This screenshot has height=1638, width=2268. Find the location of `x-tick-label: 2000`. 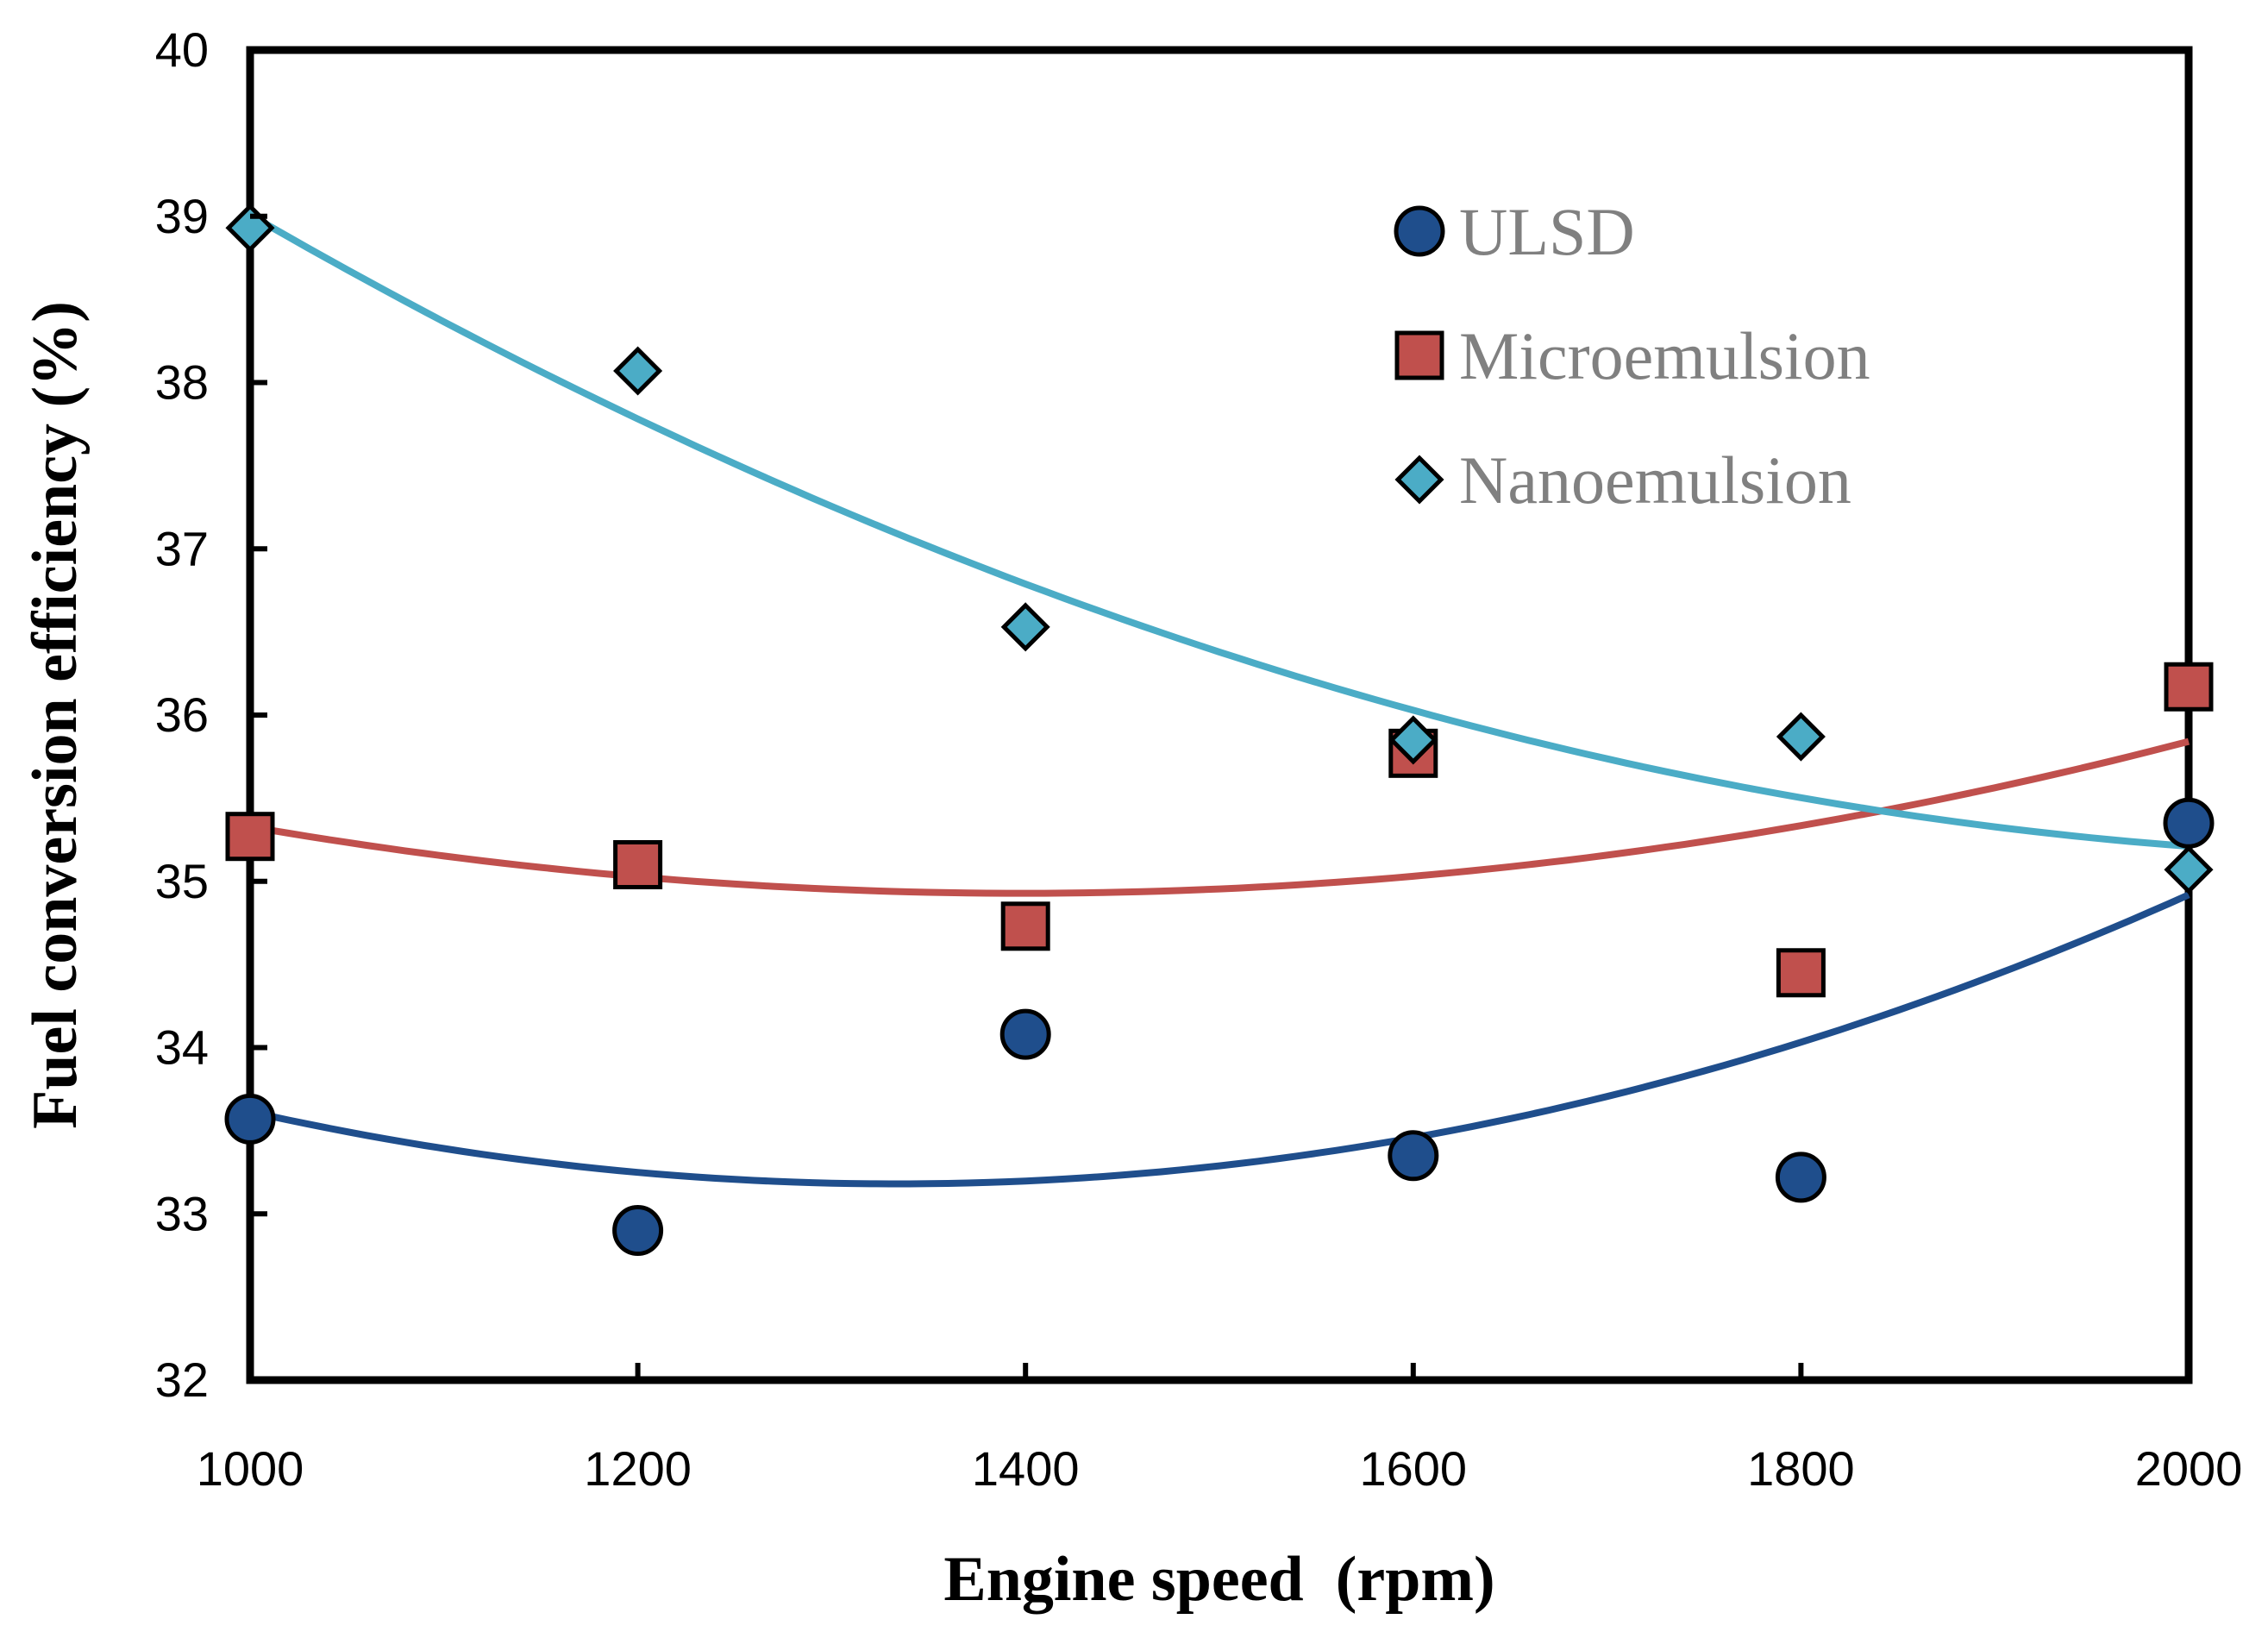

x-tick-label: 2000 is located at coordinates (2189, 1469).